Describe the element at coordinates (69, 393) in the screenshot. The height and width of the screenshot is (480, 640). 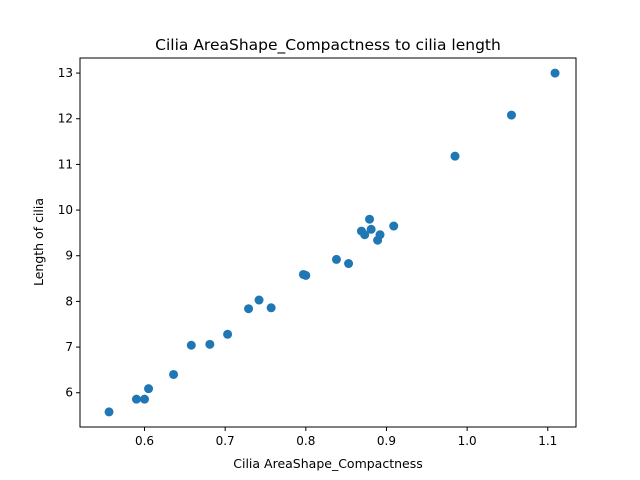
I see `y-tick-label: 6` at that location.